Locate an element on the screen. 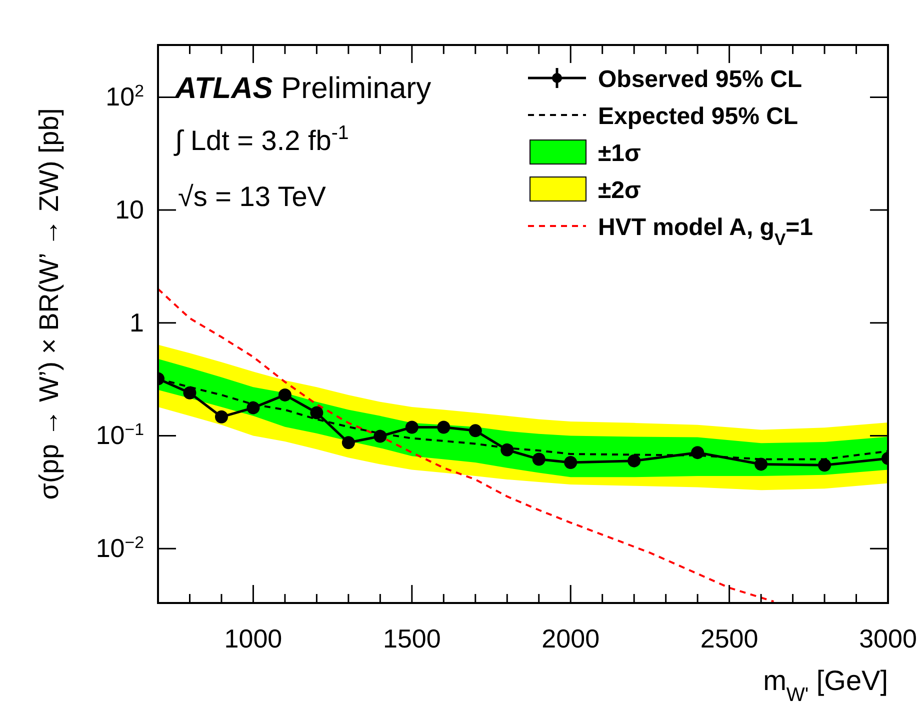  x-axis-title: m$_{W'}$ [GeV] is located at coordinates (825, 684).